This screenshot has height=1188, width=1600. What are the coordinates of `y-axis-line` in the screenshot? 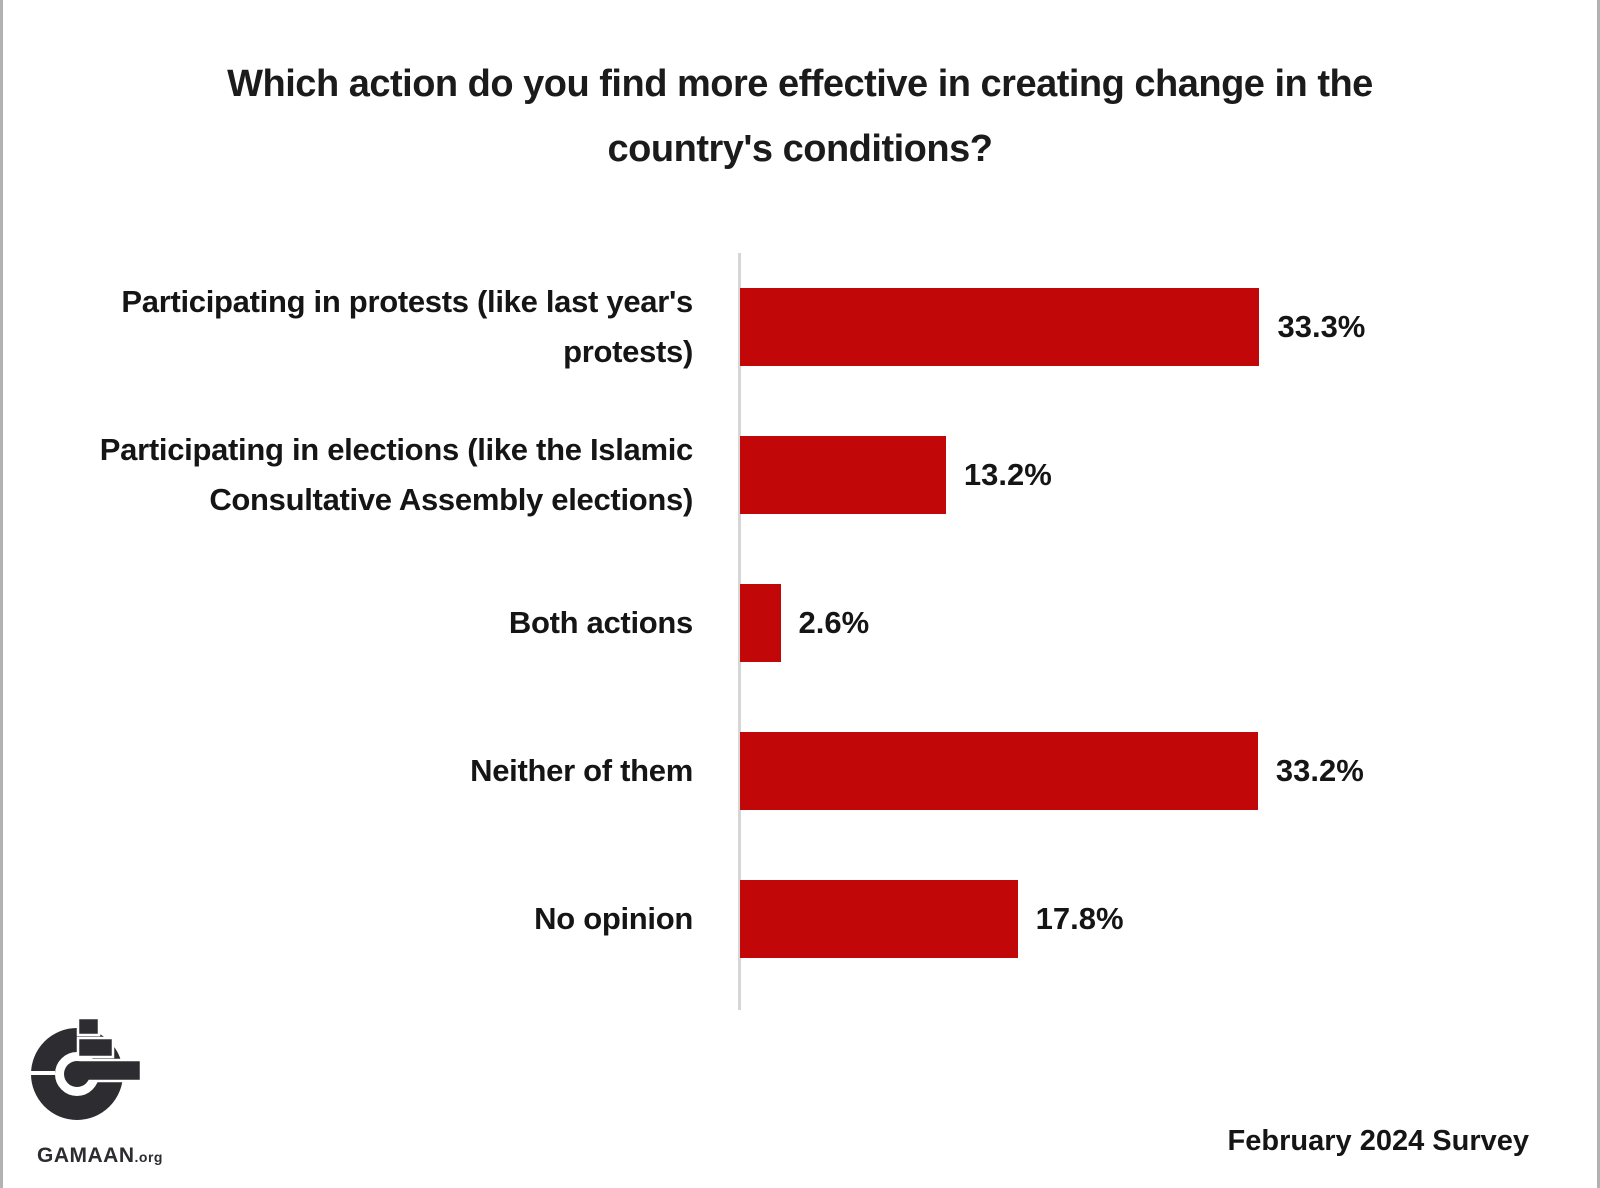 It's located at (739, 631).